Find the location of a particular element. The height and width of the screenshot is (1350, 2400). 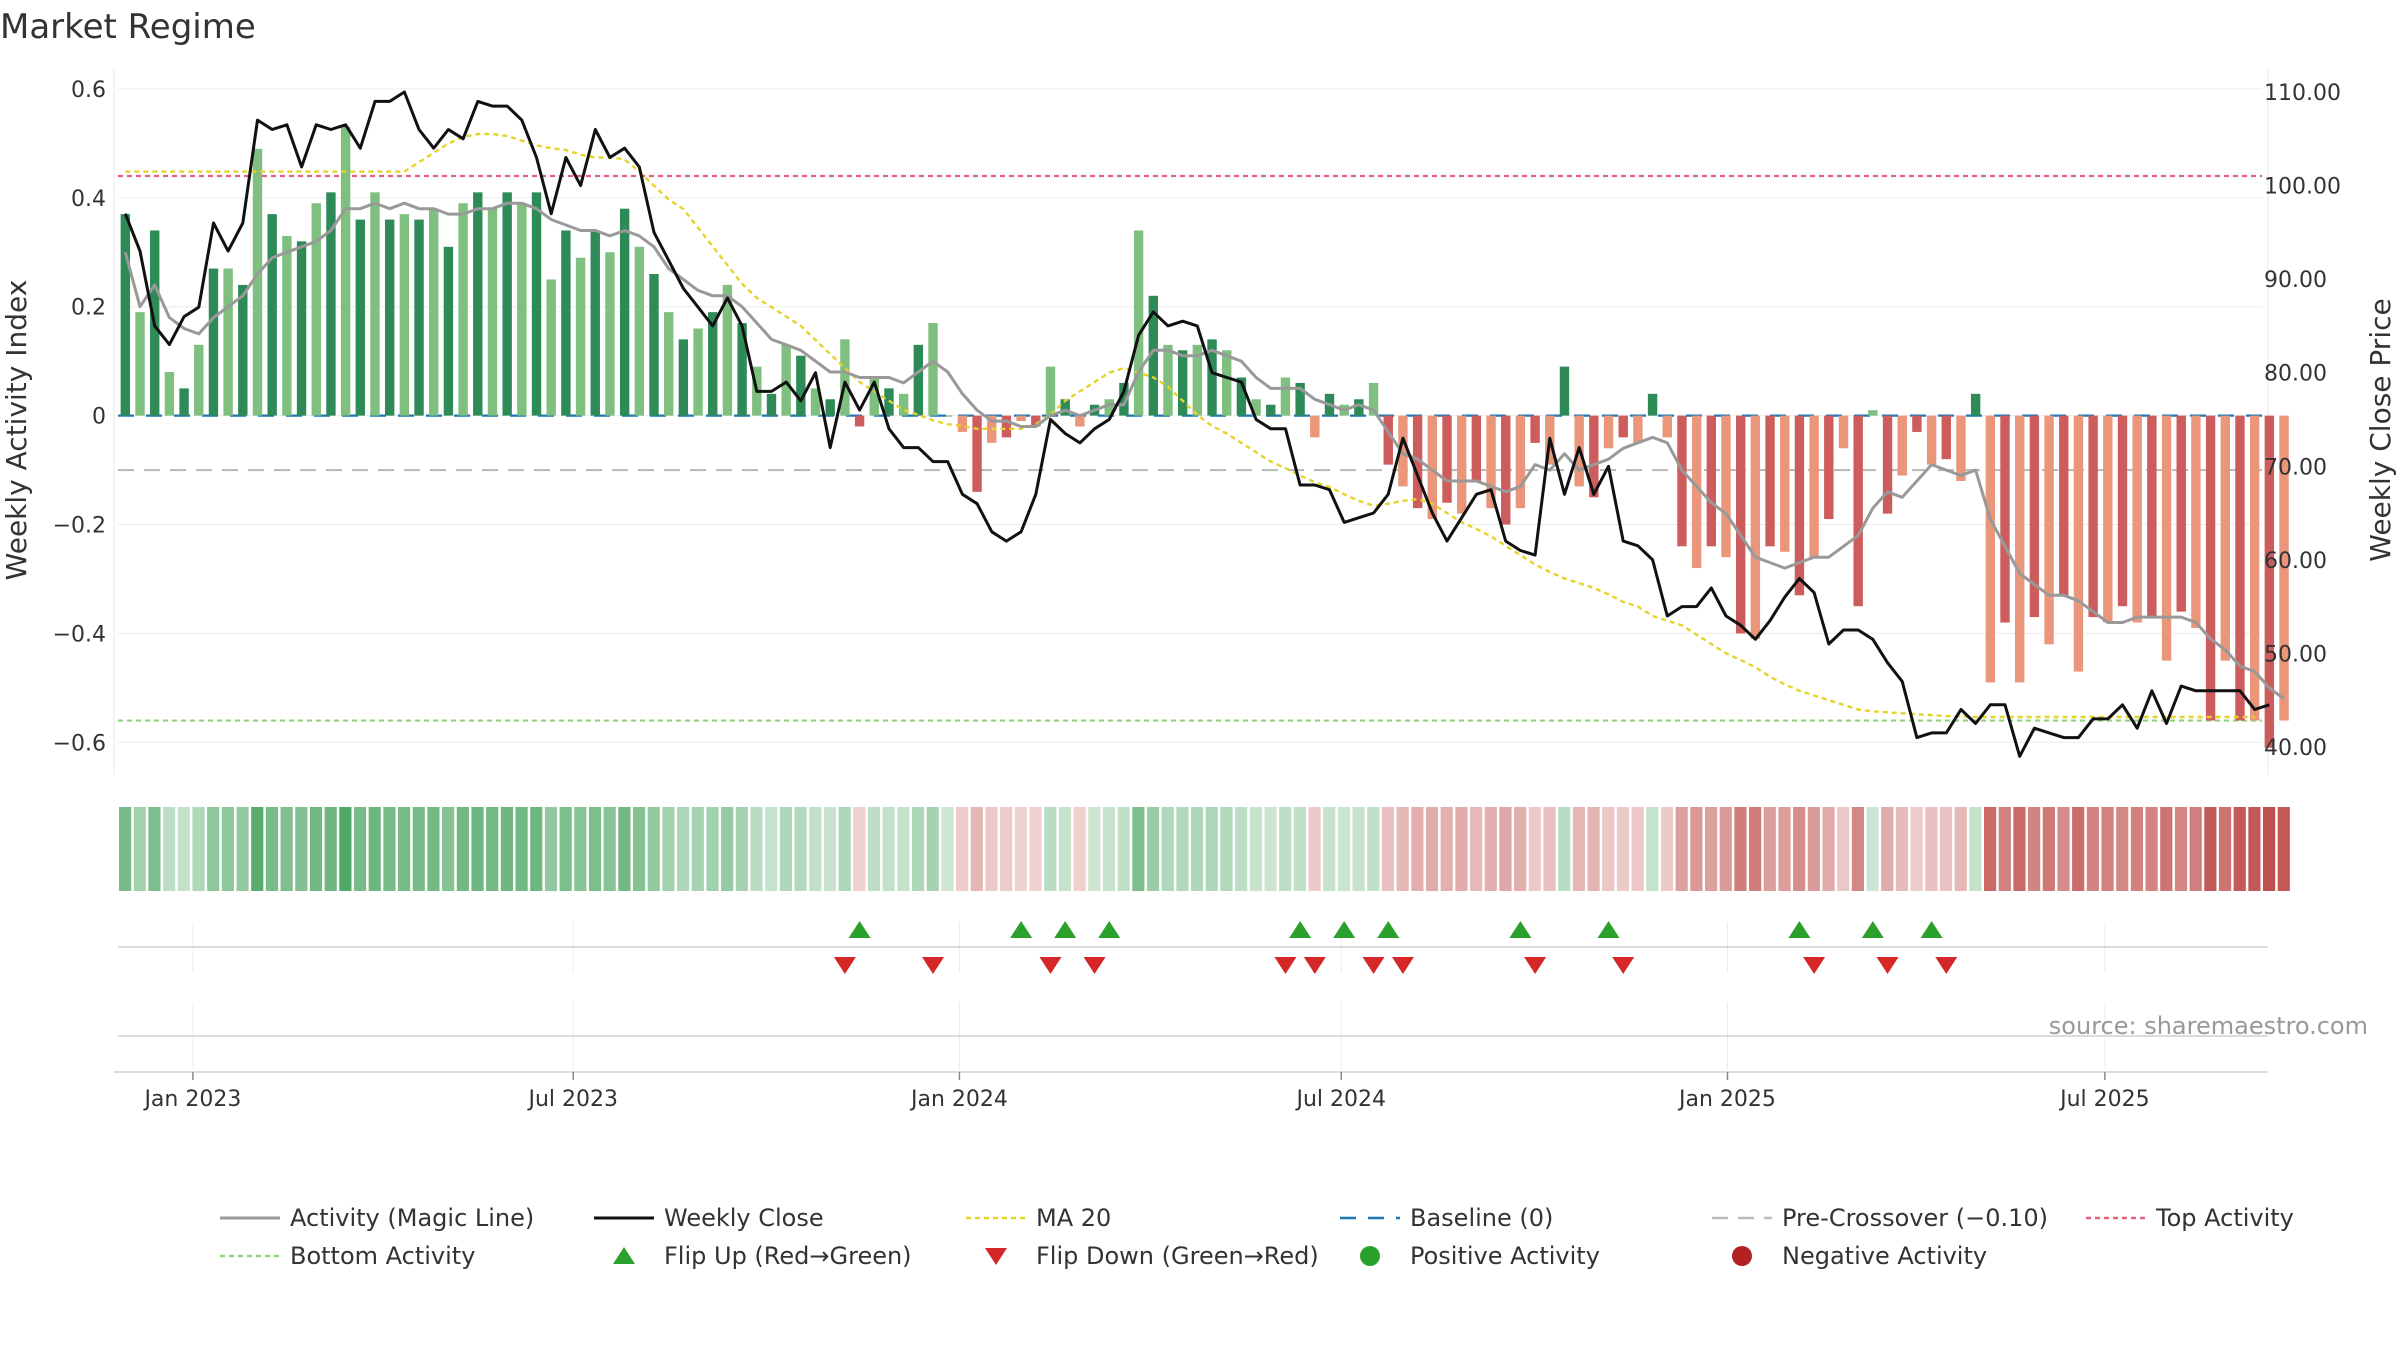

left-axis-label: Weekly Activity Index is located at coordinates (16, 430).